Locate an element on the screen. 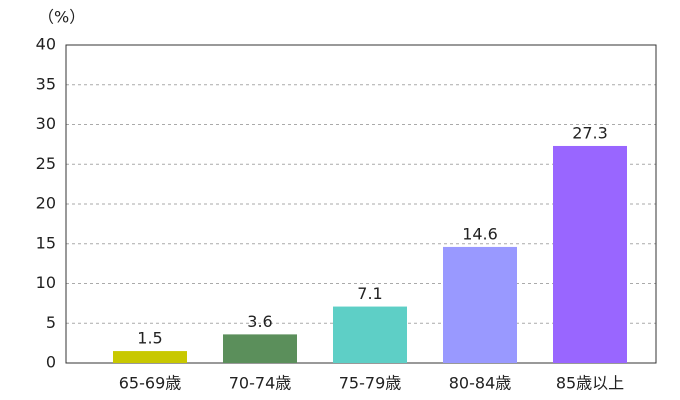 This screenshot has width=680, height=400. x-tick-label: 65-69歳 is located at coordinates (150, 383).